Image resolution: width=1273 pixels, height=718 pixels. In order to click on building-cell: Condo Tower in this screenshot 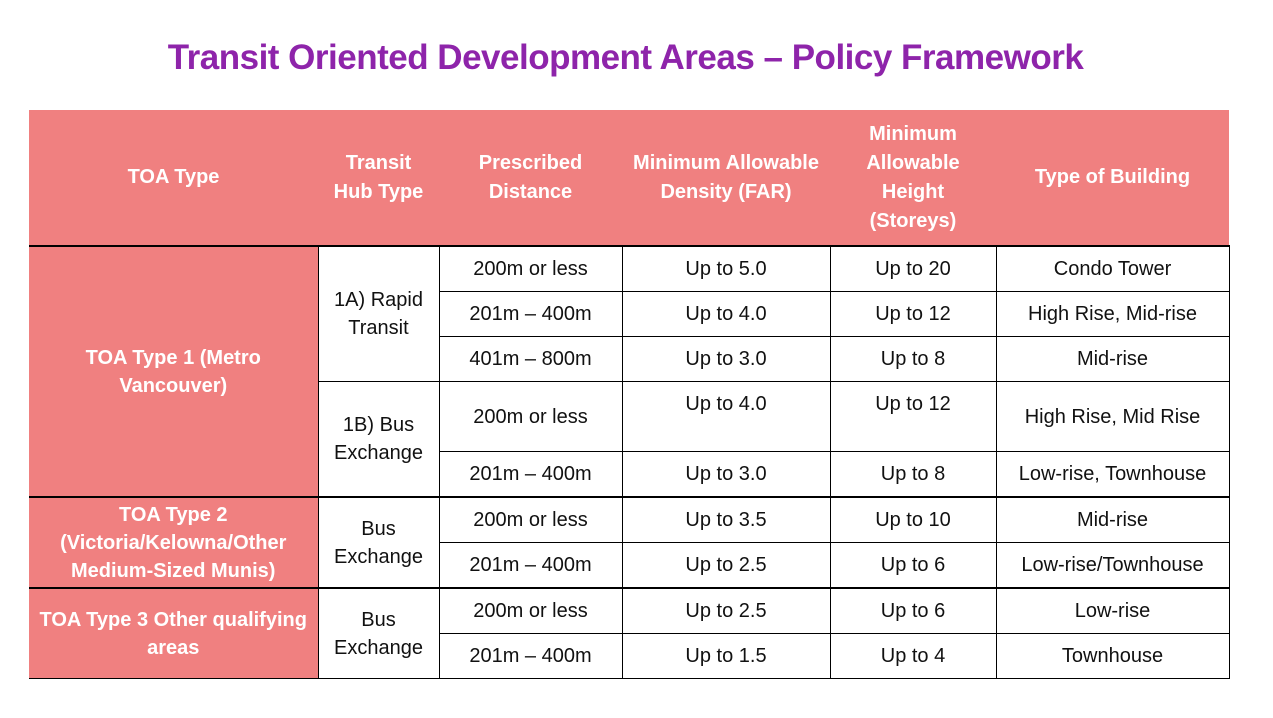, I will do `click(1112, 268)`.